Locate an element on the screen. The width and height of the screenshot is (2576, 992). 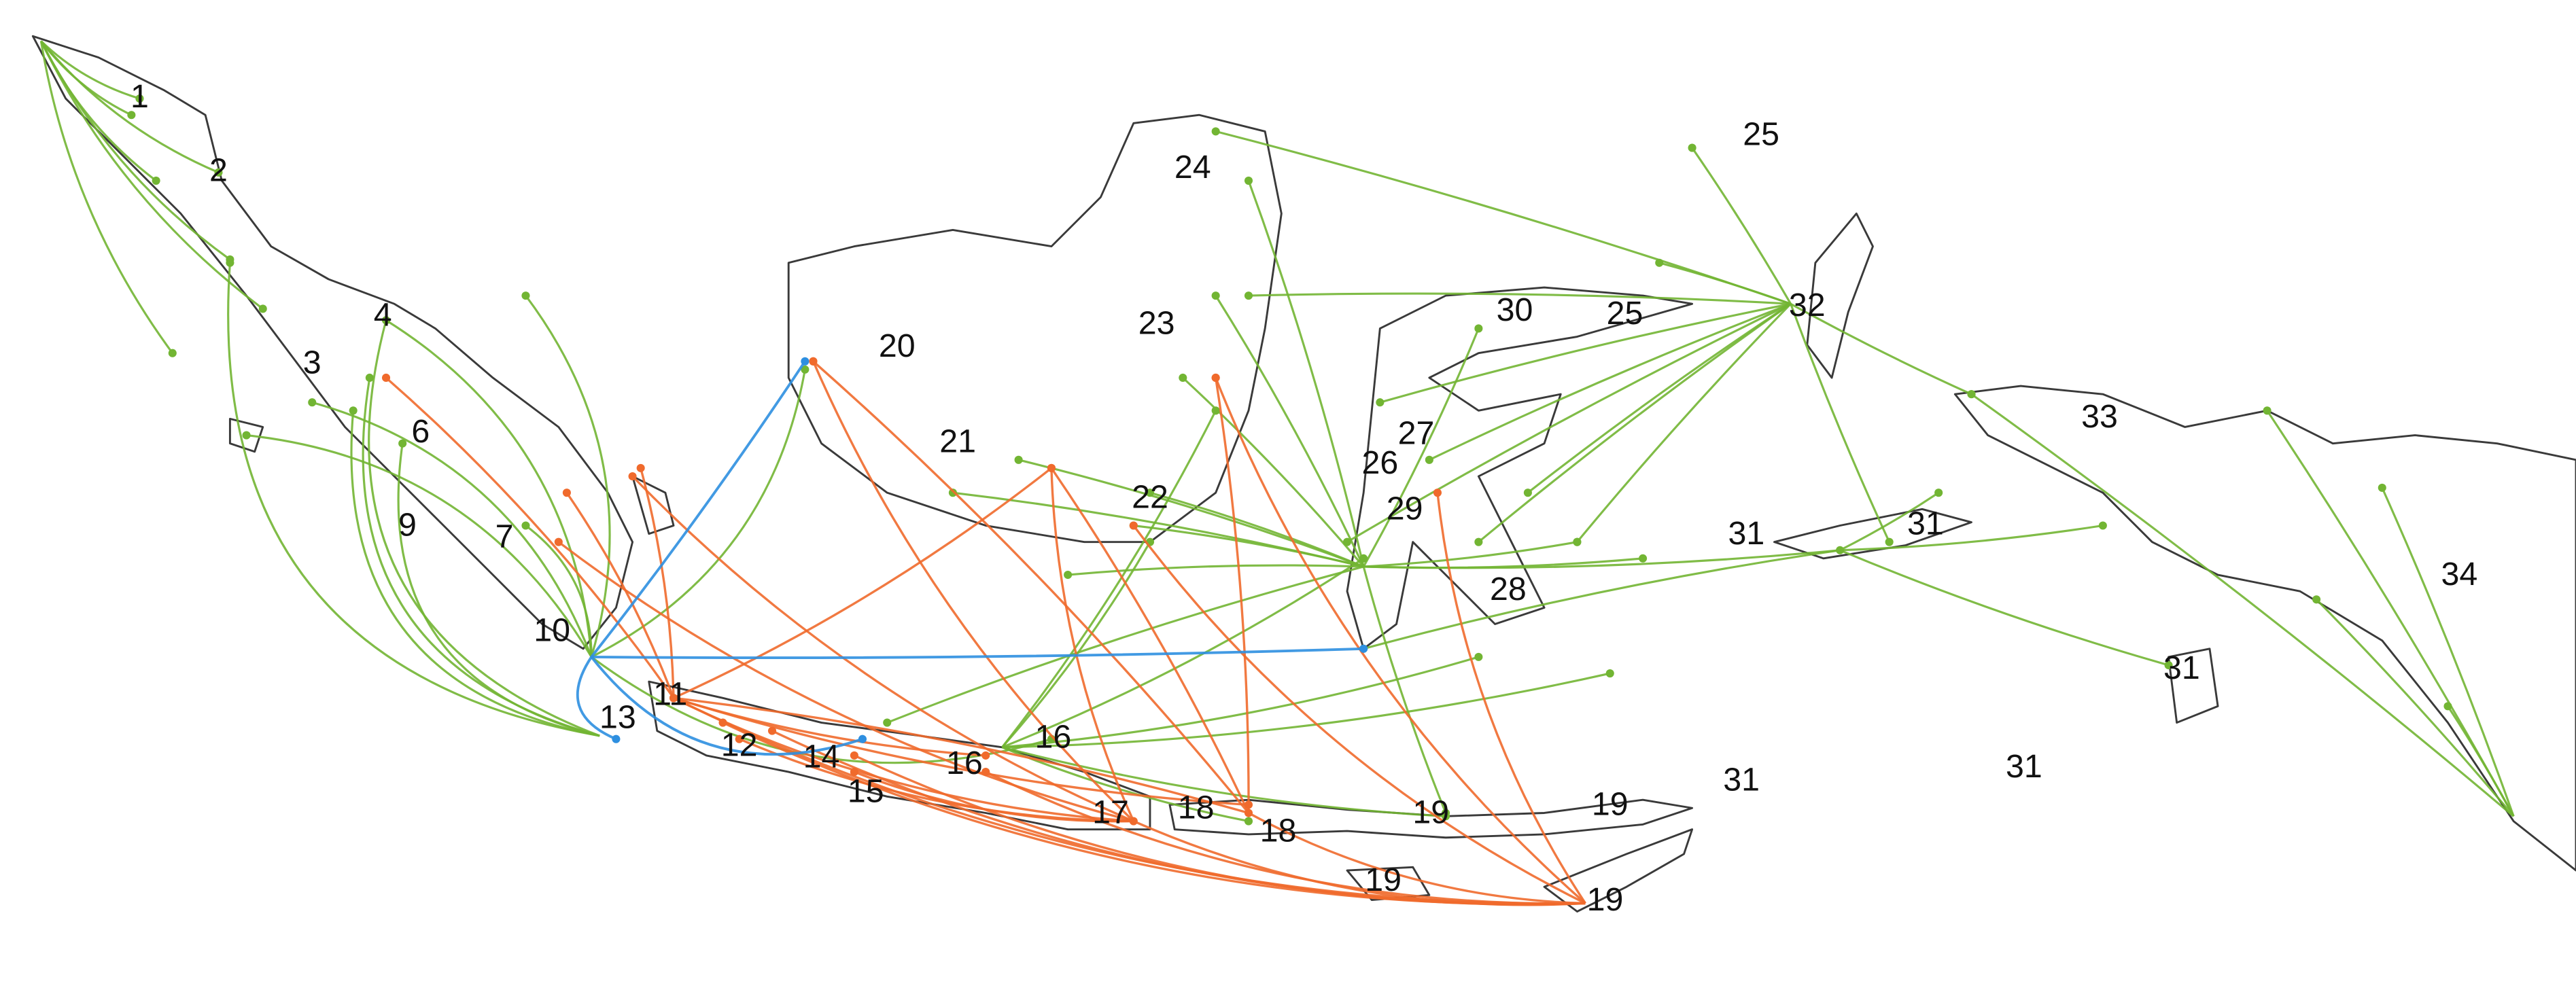
region-label: 30 is located at coordinates (1515, 309).